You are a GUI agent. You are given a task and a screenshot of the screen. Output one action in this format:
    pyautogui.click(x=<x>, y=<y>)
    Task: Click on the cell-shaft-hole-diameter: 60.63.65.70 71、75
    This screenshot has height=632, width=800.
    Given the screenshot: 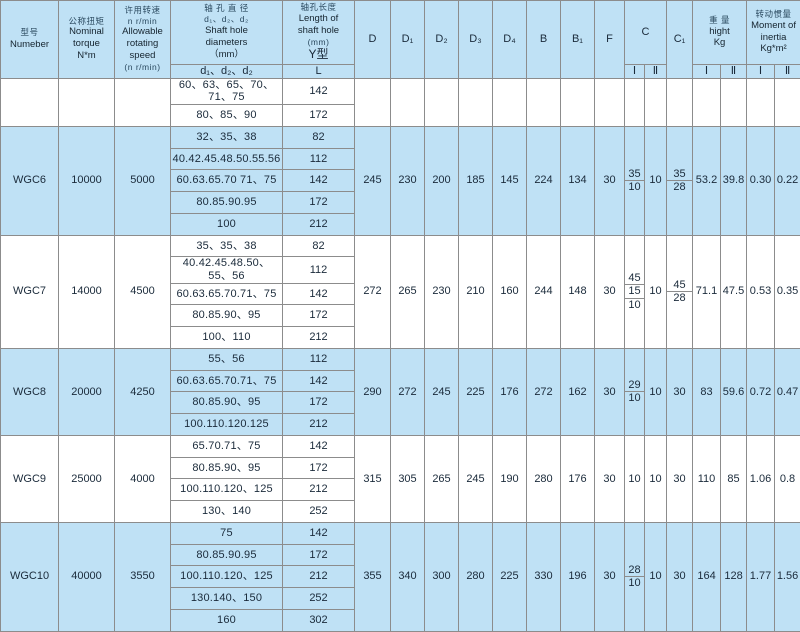 What is the action you would take?
    pyautogui.click(x=227, y=181)
    